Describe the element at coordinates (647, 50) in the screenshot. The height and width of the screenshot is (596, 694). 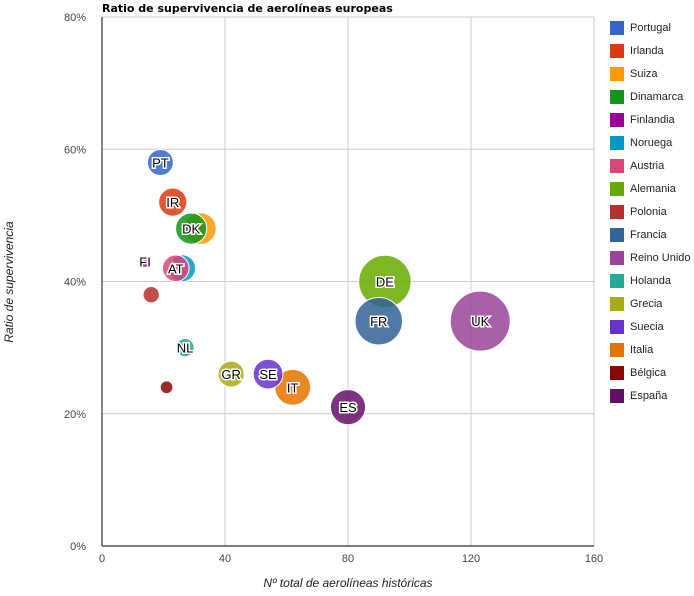
I see `legend-label: Irlanda` at that location.